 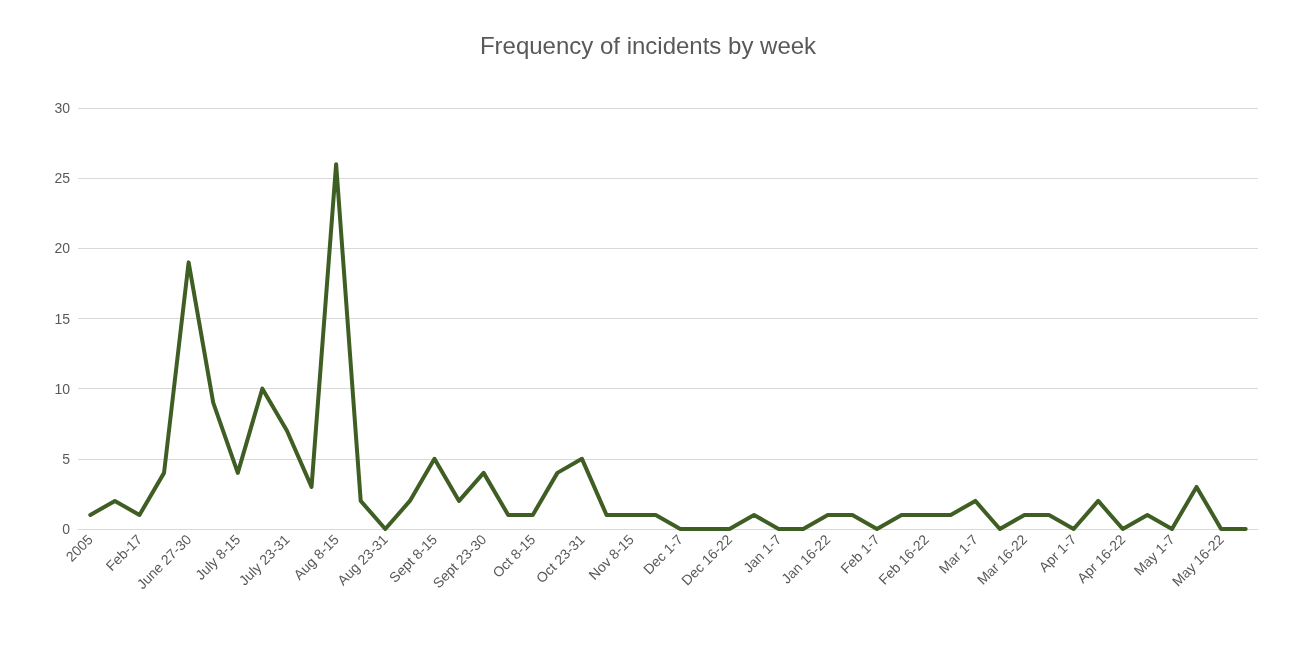 I want to click on y-tick-label: 15, so click(x=62, y=318).